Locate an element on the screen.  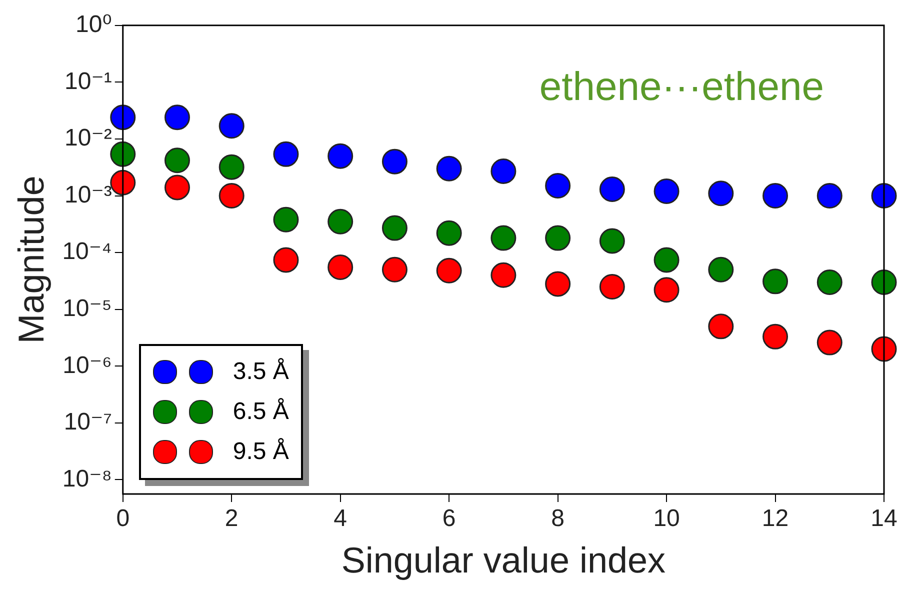
x-tick-label: 2 is located at coordinates (231, 518).